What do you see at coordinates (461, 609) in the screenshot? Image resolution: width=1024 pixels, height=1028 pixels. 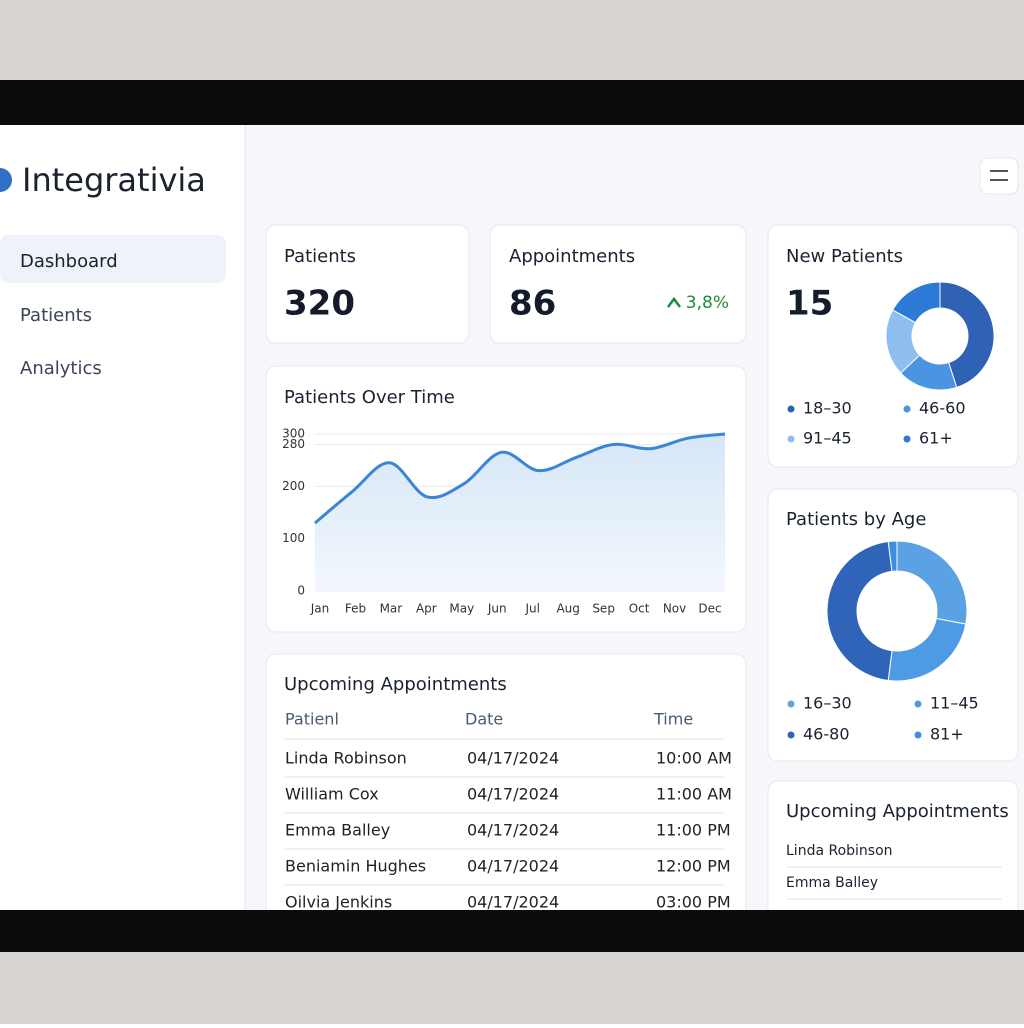 I see `x-tick-label: May` at bounding box center [461, 609].